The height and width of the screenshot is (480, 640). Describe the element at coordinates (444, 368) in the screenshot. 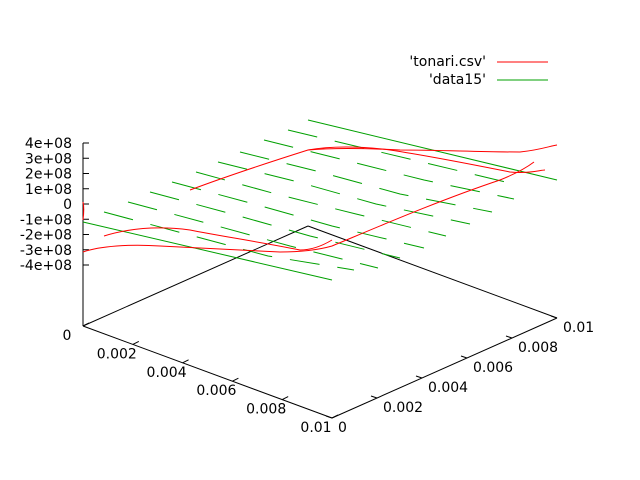

I see `y-axis-line` at that location.